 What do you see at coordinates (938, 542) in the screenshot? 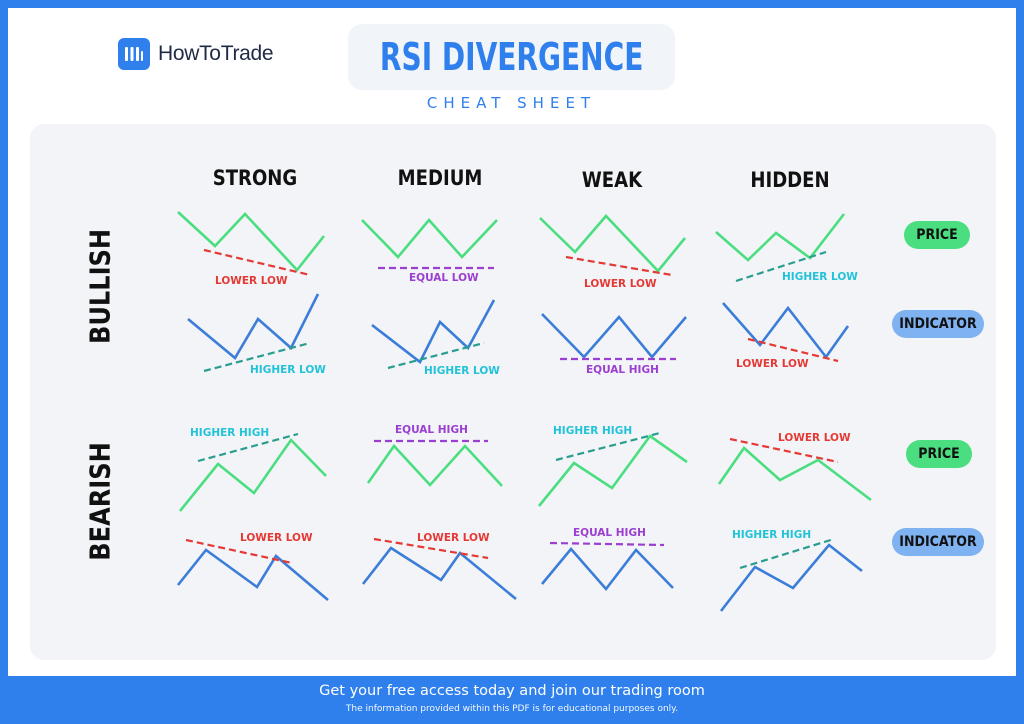
I see `indicator-badge-bearish: INDICATOR` at bounding box center [938, 542].